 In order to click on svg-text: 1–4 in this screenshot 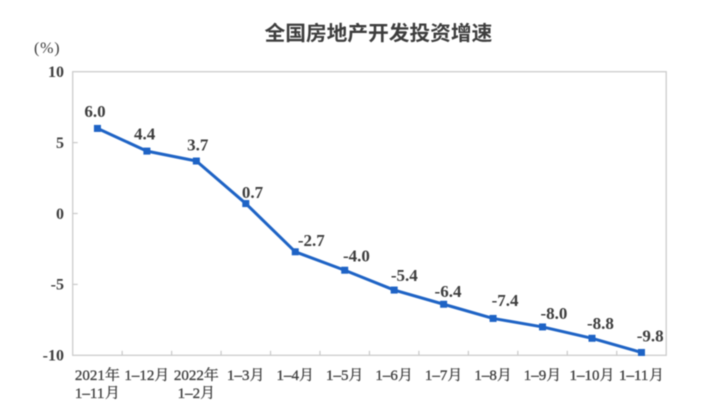, I will do `click(288, 376)`.